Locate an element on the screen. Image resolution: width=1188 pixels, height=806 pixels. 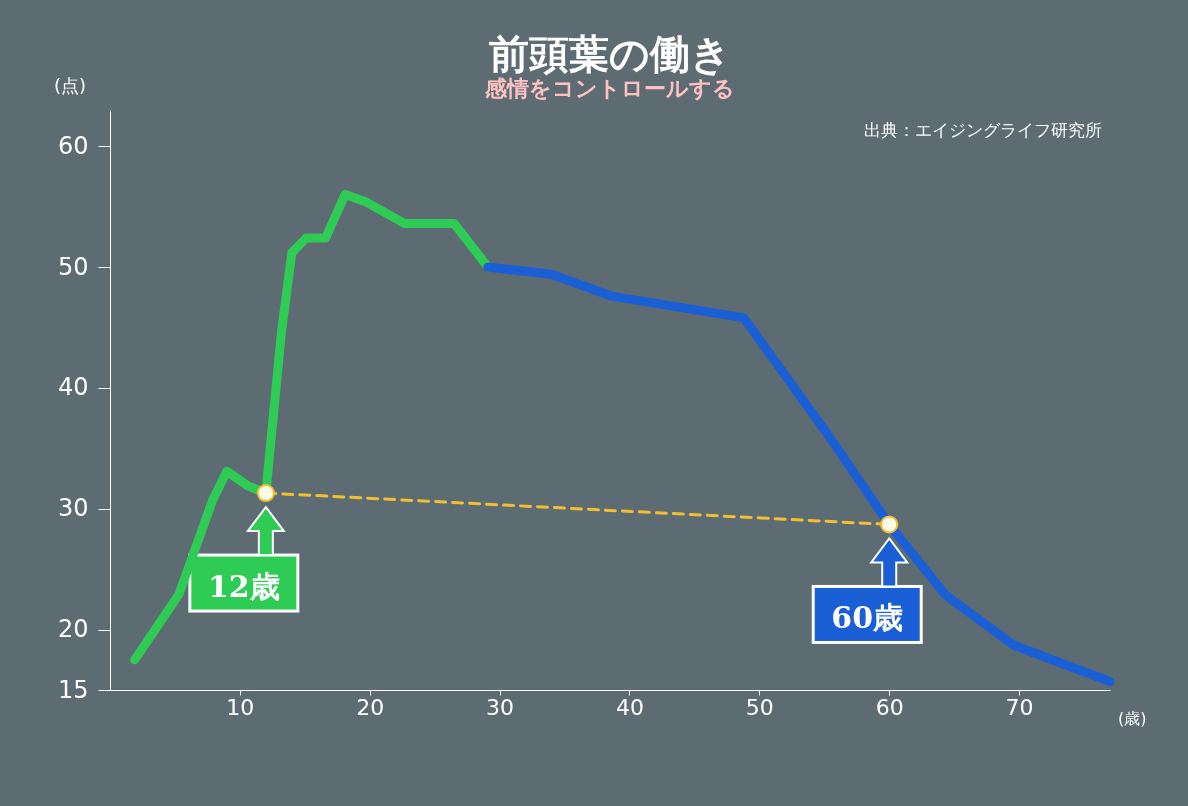
y-tick-label: 15 is located at coordinates (73, 689).